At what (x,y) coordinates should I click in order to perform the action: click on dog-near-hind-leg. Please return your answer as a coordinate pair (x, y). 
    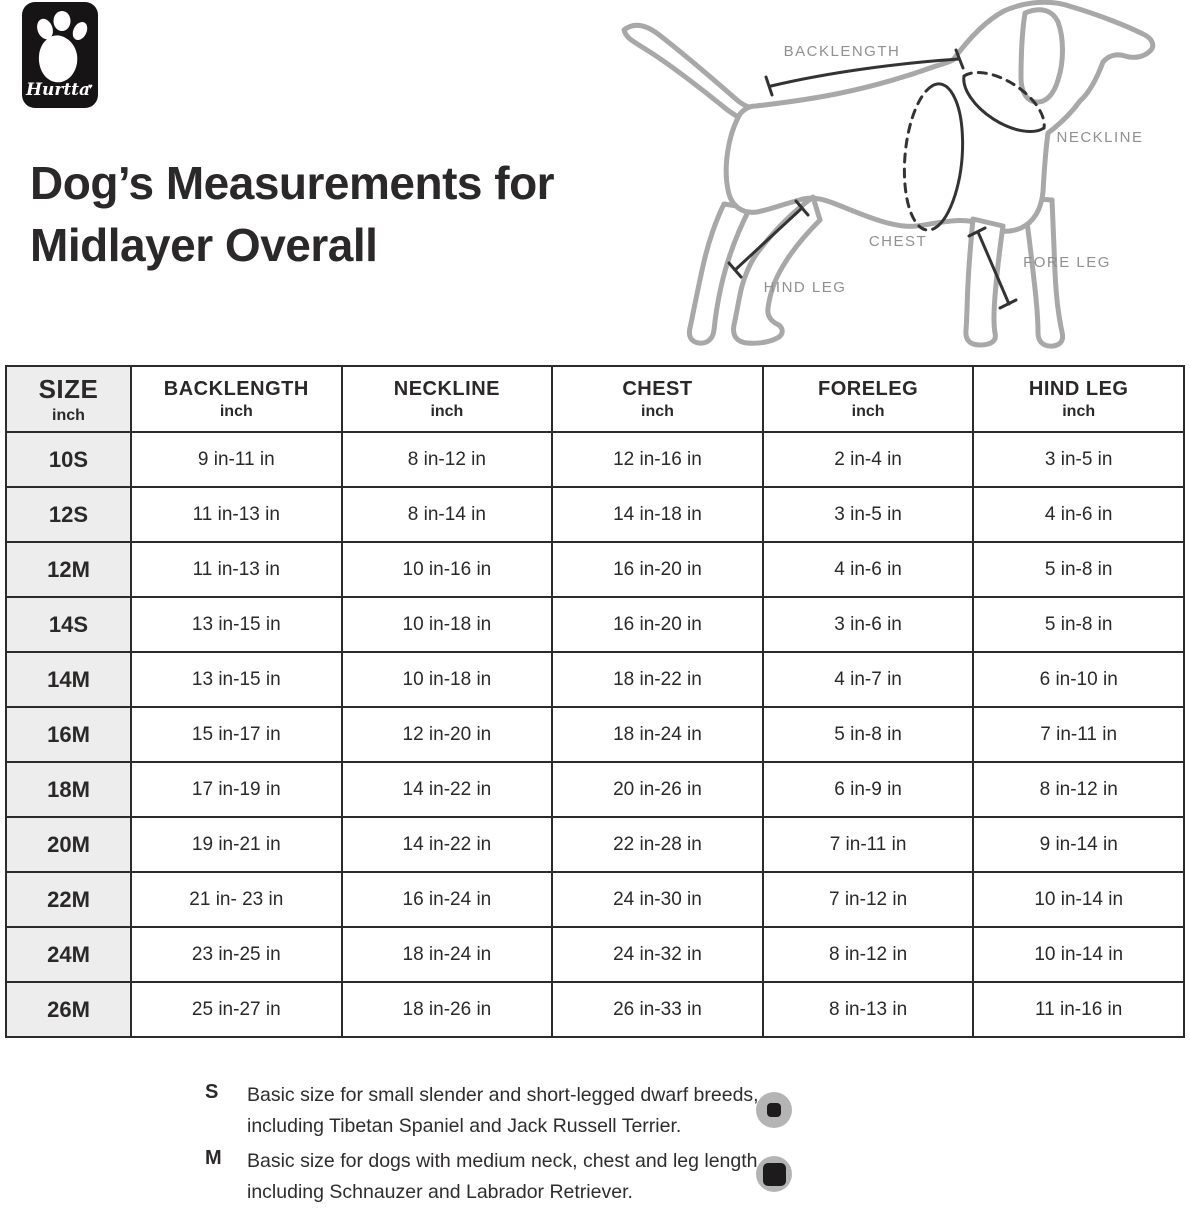
    Looking at the image, I should click on (777, 270).